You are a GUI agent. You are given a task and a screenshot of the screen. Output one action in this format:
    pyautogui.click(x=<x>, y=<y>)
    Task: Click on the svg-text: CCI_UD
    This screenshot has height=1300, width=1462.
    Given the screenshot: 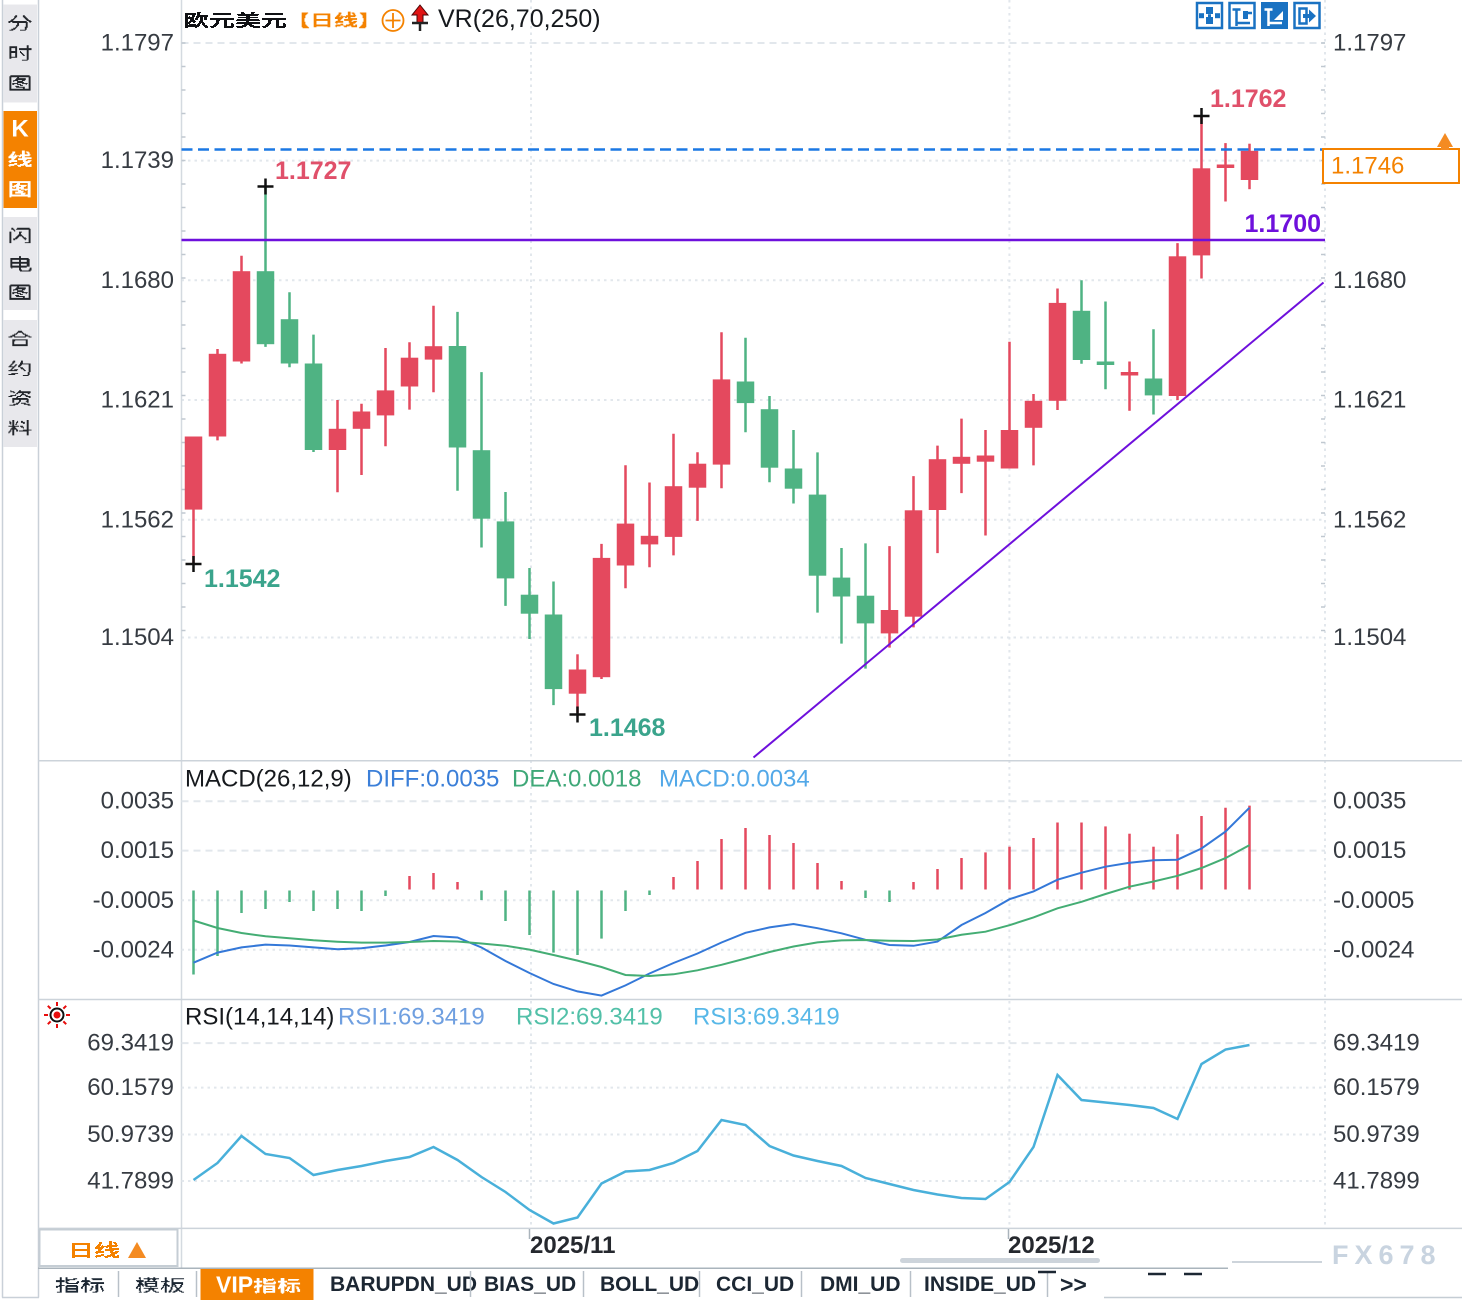 What is the action you would take?
    pyautogui.click(x=755, y=1284)
    